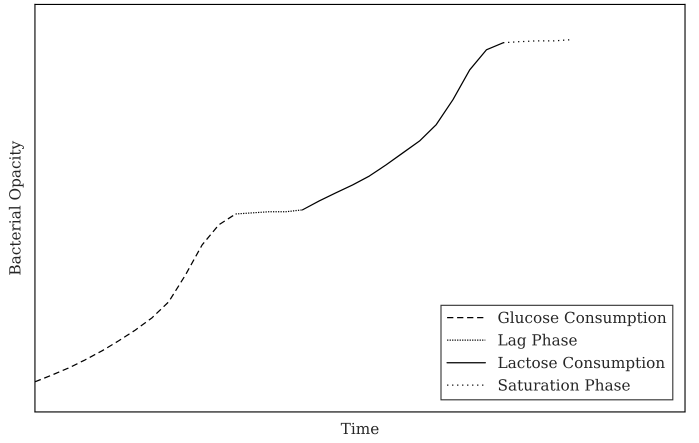 The height and width of the screenshot is (443, 699). Describe the element at coordinates (16, 207) in the screenshot. I see `y-axis-title: Bacterial Opacity` at that location.